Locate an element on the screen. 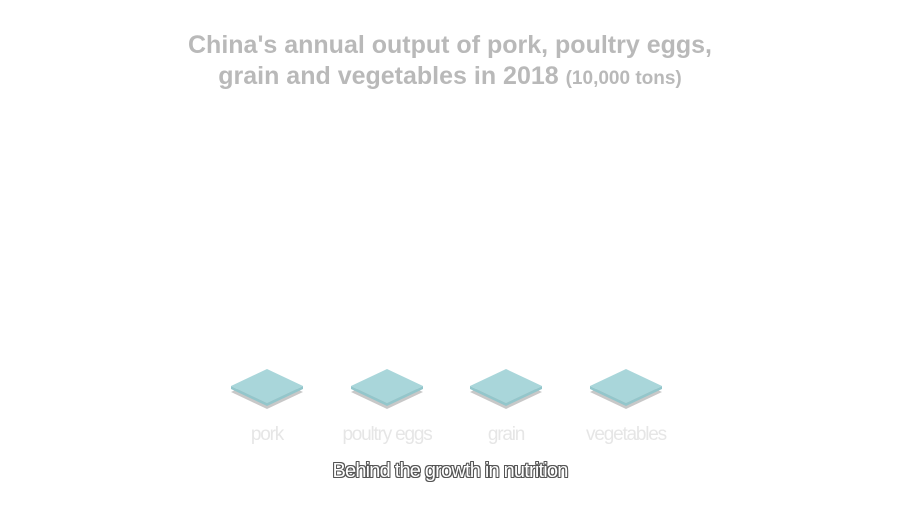 This screenshot has width=900, height=506. bar-base-grain is located at coordinates (506, 389).